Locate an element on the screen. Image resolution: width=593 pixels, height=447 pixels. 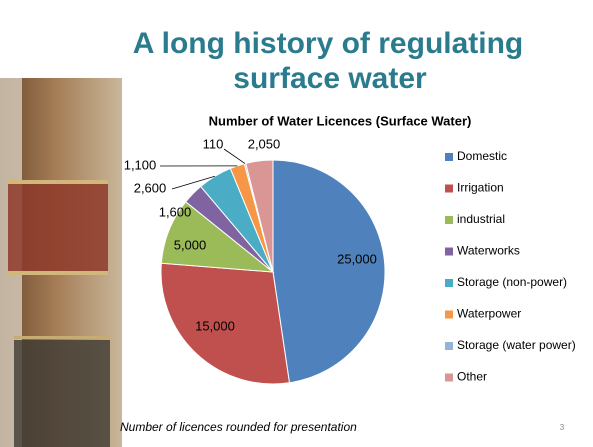
chart-title: Number of Water Licences (Surface Water) is located at coordinates (340, 120).